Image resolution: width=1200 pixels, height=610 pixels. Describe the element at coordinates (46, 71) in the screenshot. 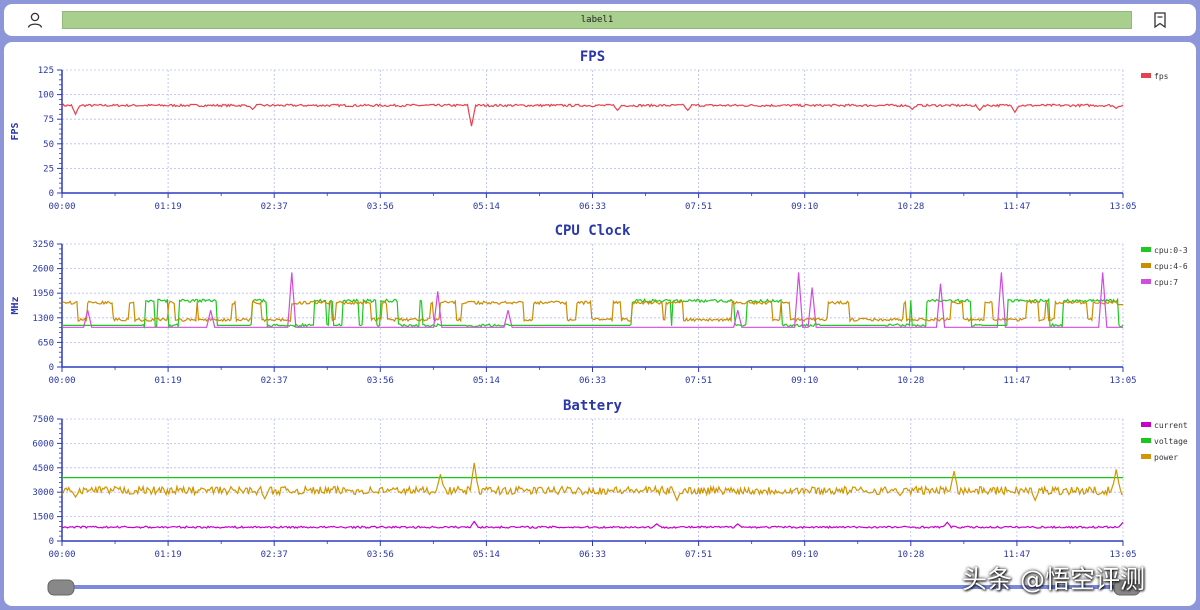

I see `y-tick-label: 125` at that location.